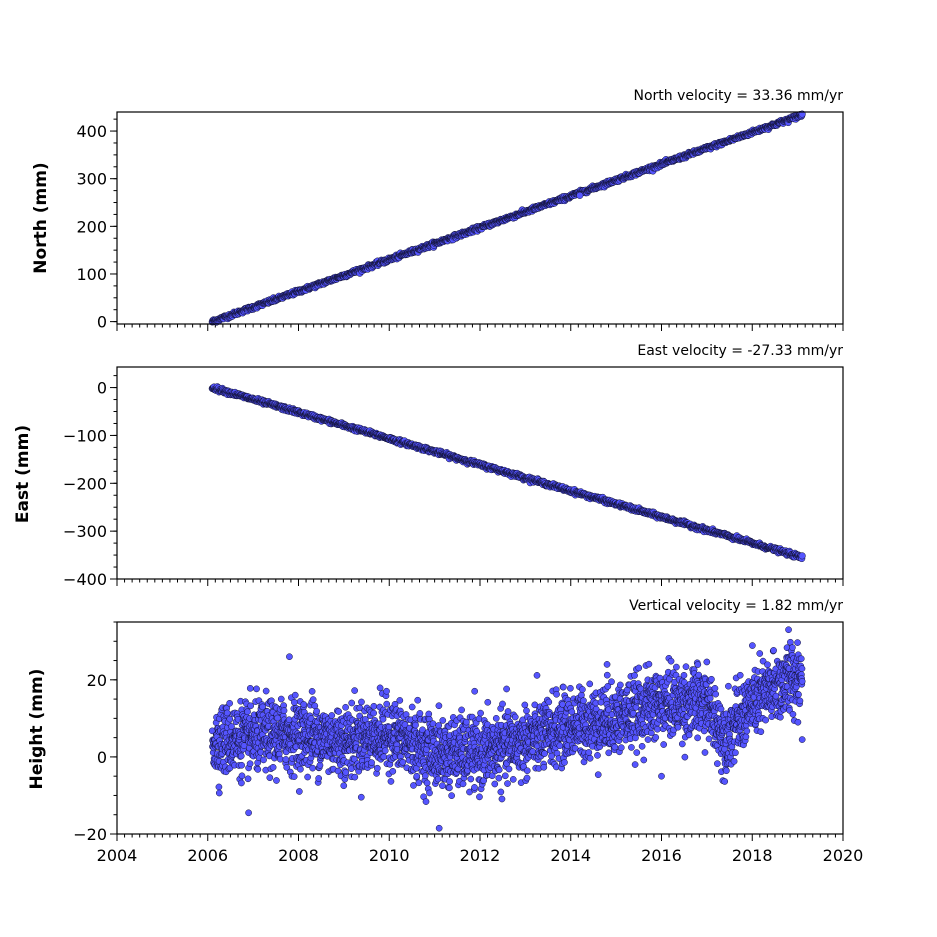  What do you see at coordinates (91, 179) in the screenshot?
I see `y-tick-label: 300` at bounding box center [91, 179].